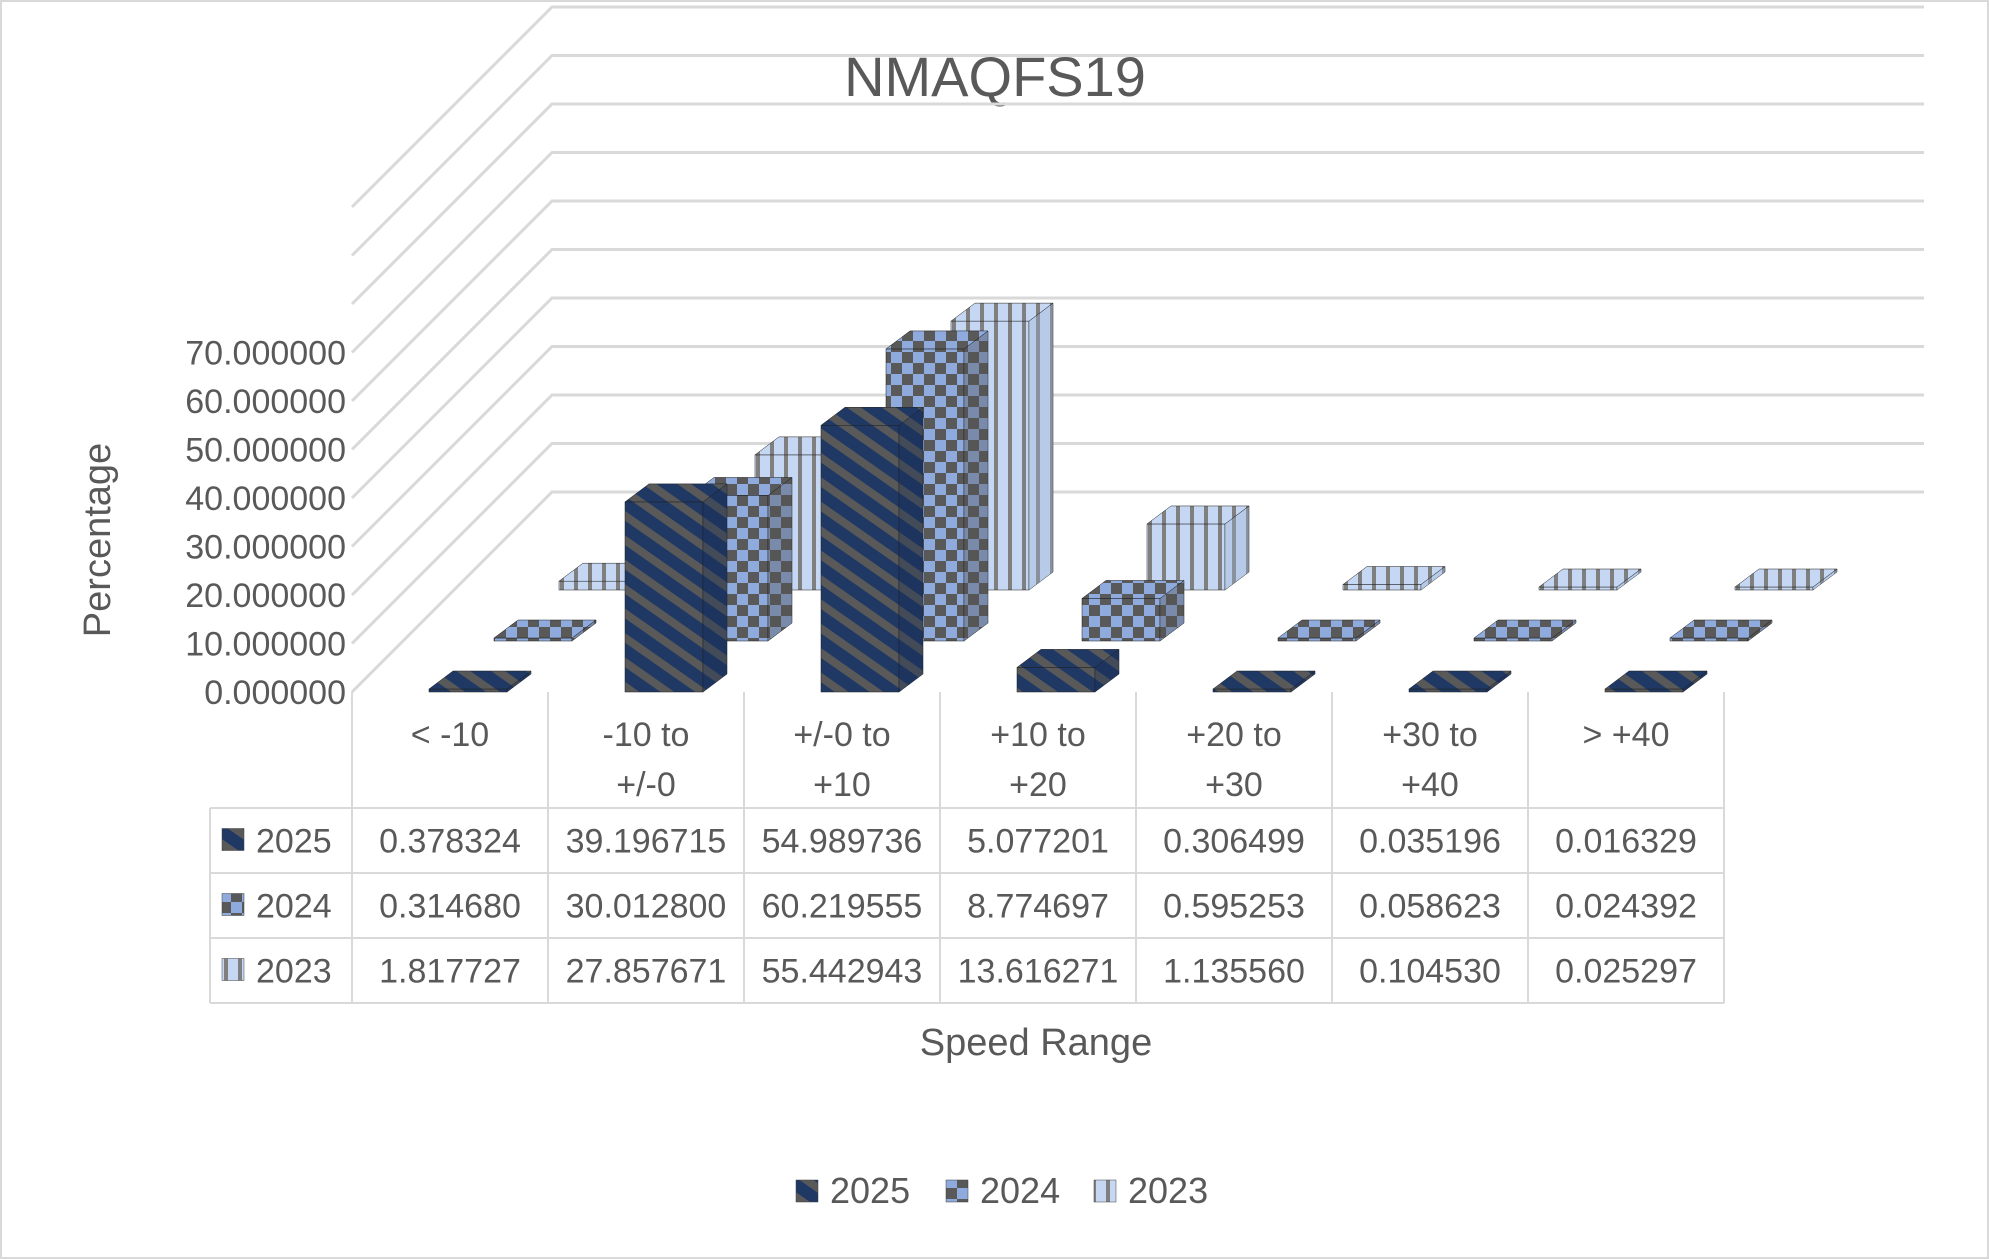 This screenshot has height=1259, width=1989. I want to click on table-cell: 0.314680, so click(450, 907).